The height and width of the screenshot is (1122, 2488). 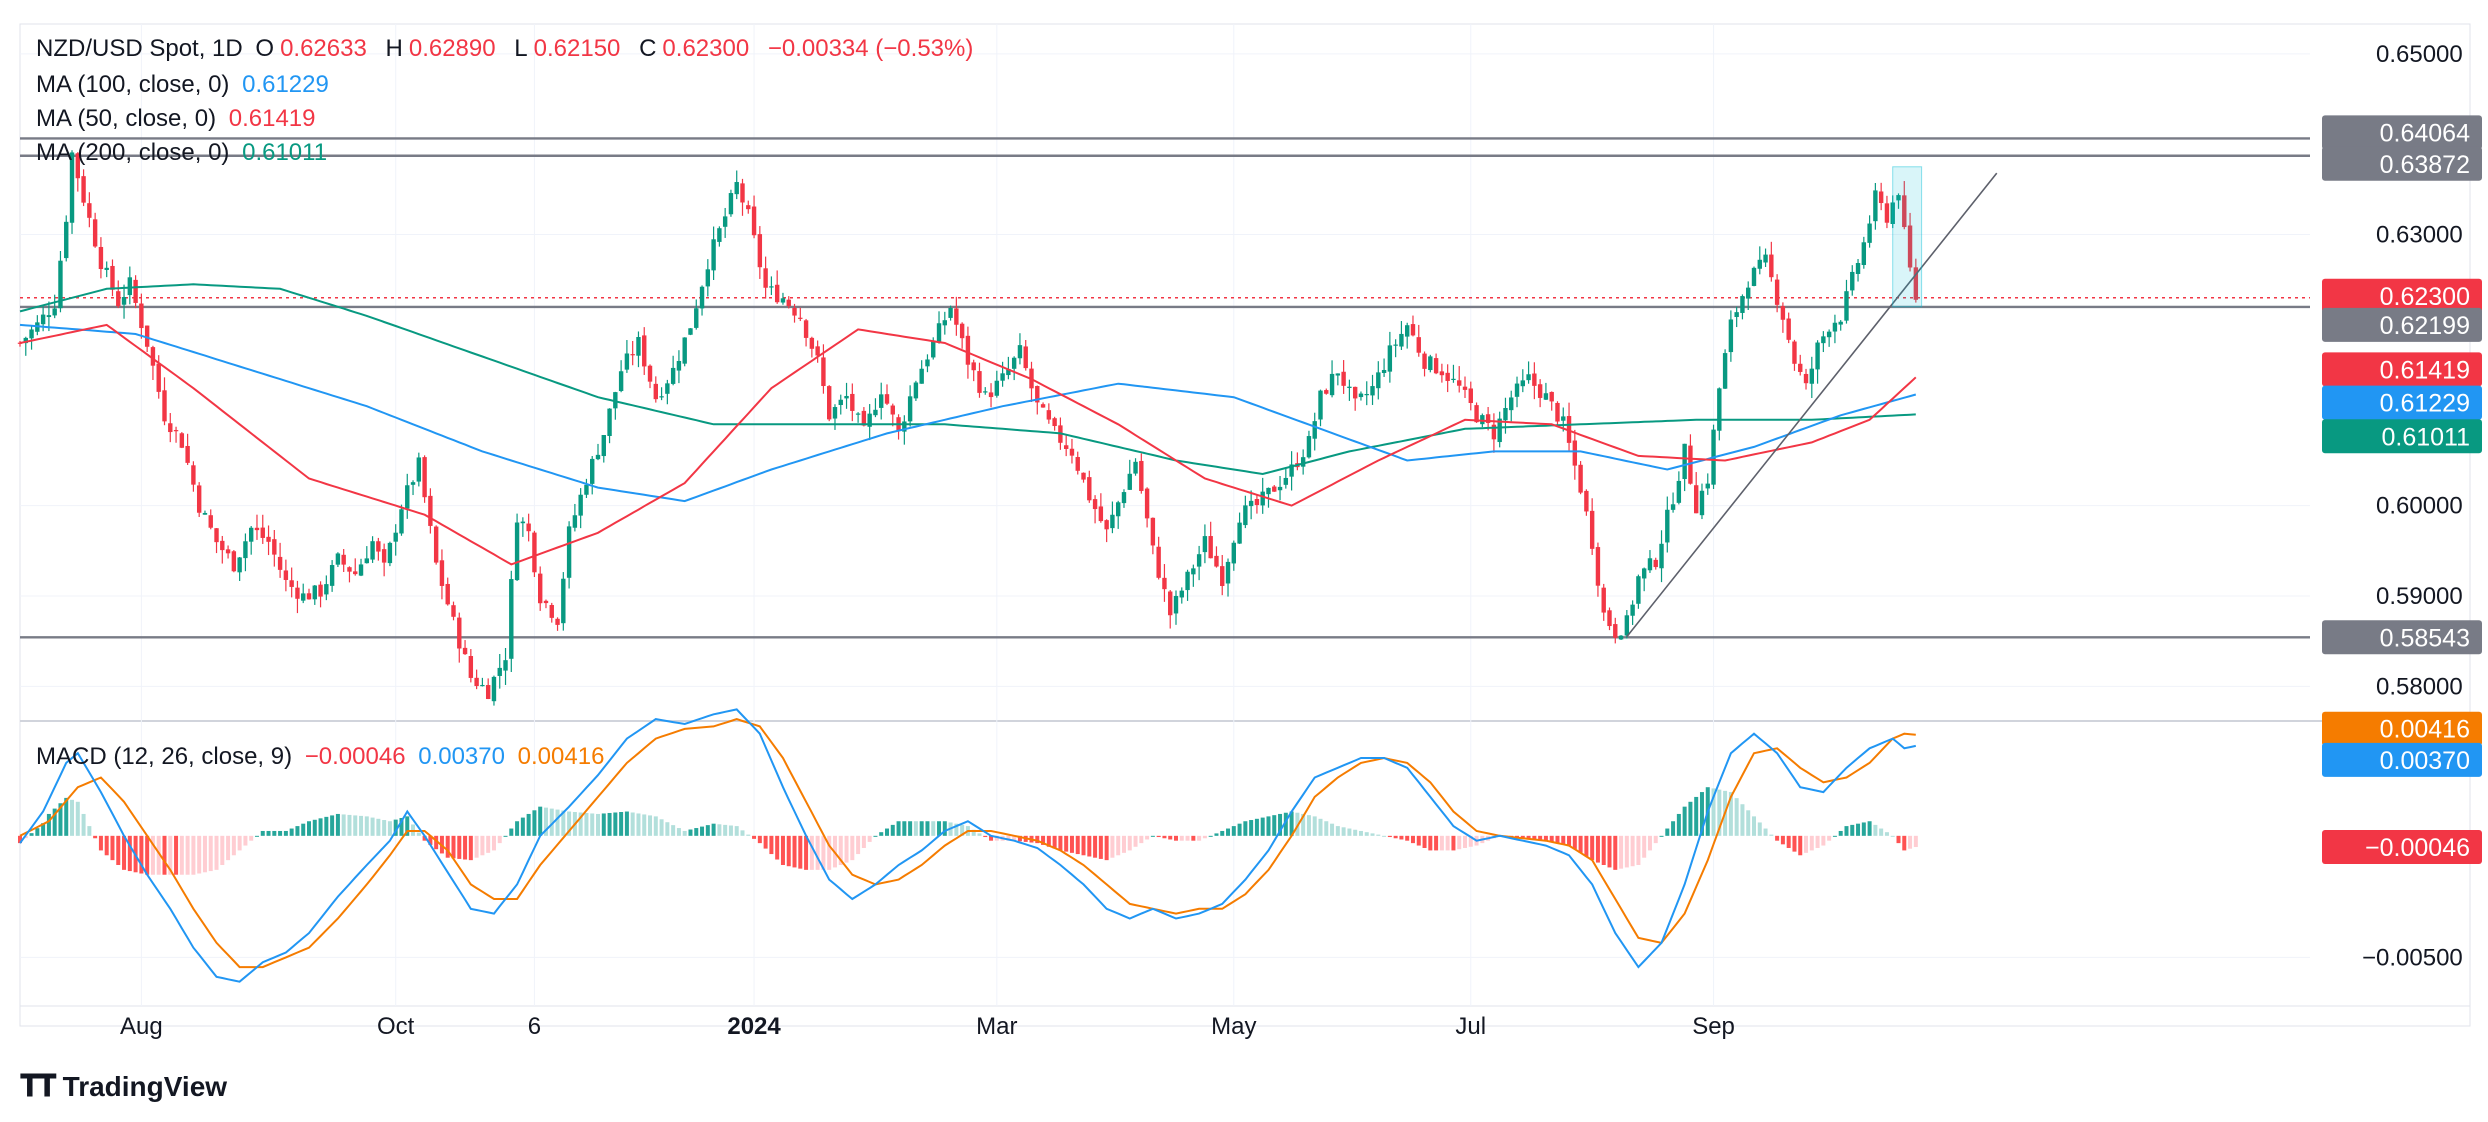 What do you see at coordinates (2425, 133) in the screenshot?
I see `price-tag-text: 0.64064` at bounding box center [2425, 133].